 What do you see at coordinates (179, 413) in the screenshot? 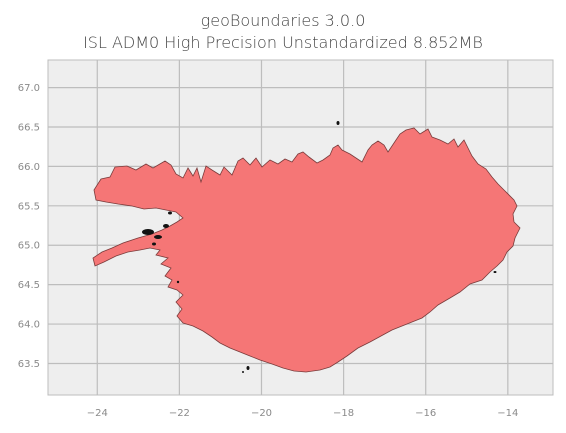
I see `x-tick-label: −22` at bounding box center [179, 413].